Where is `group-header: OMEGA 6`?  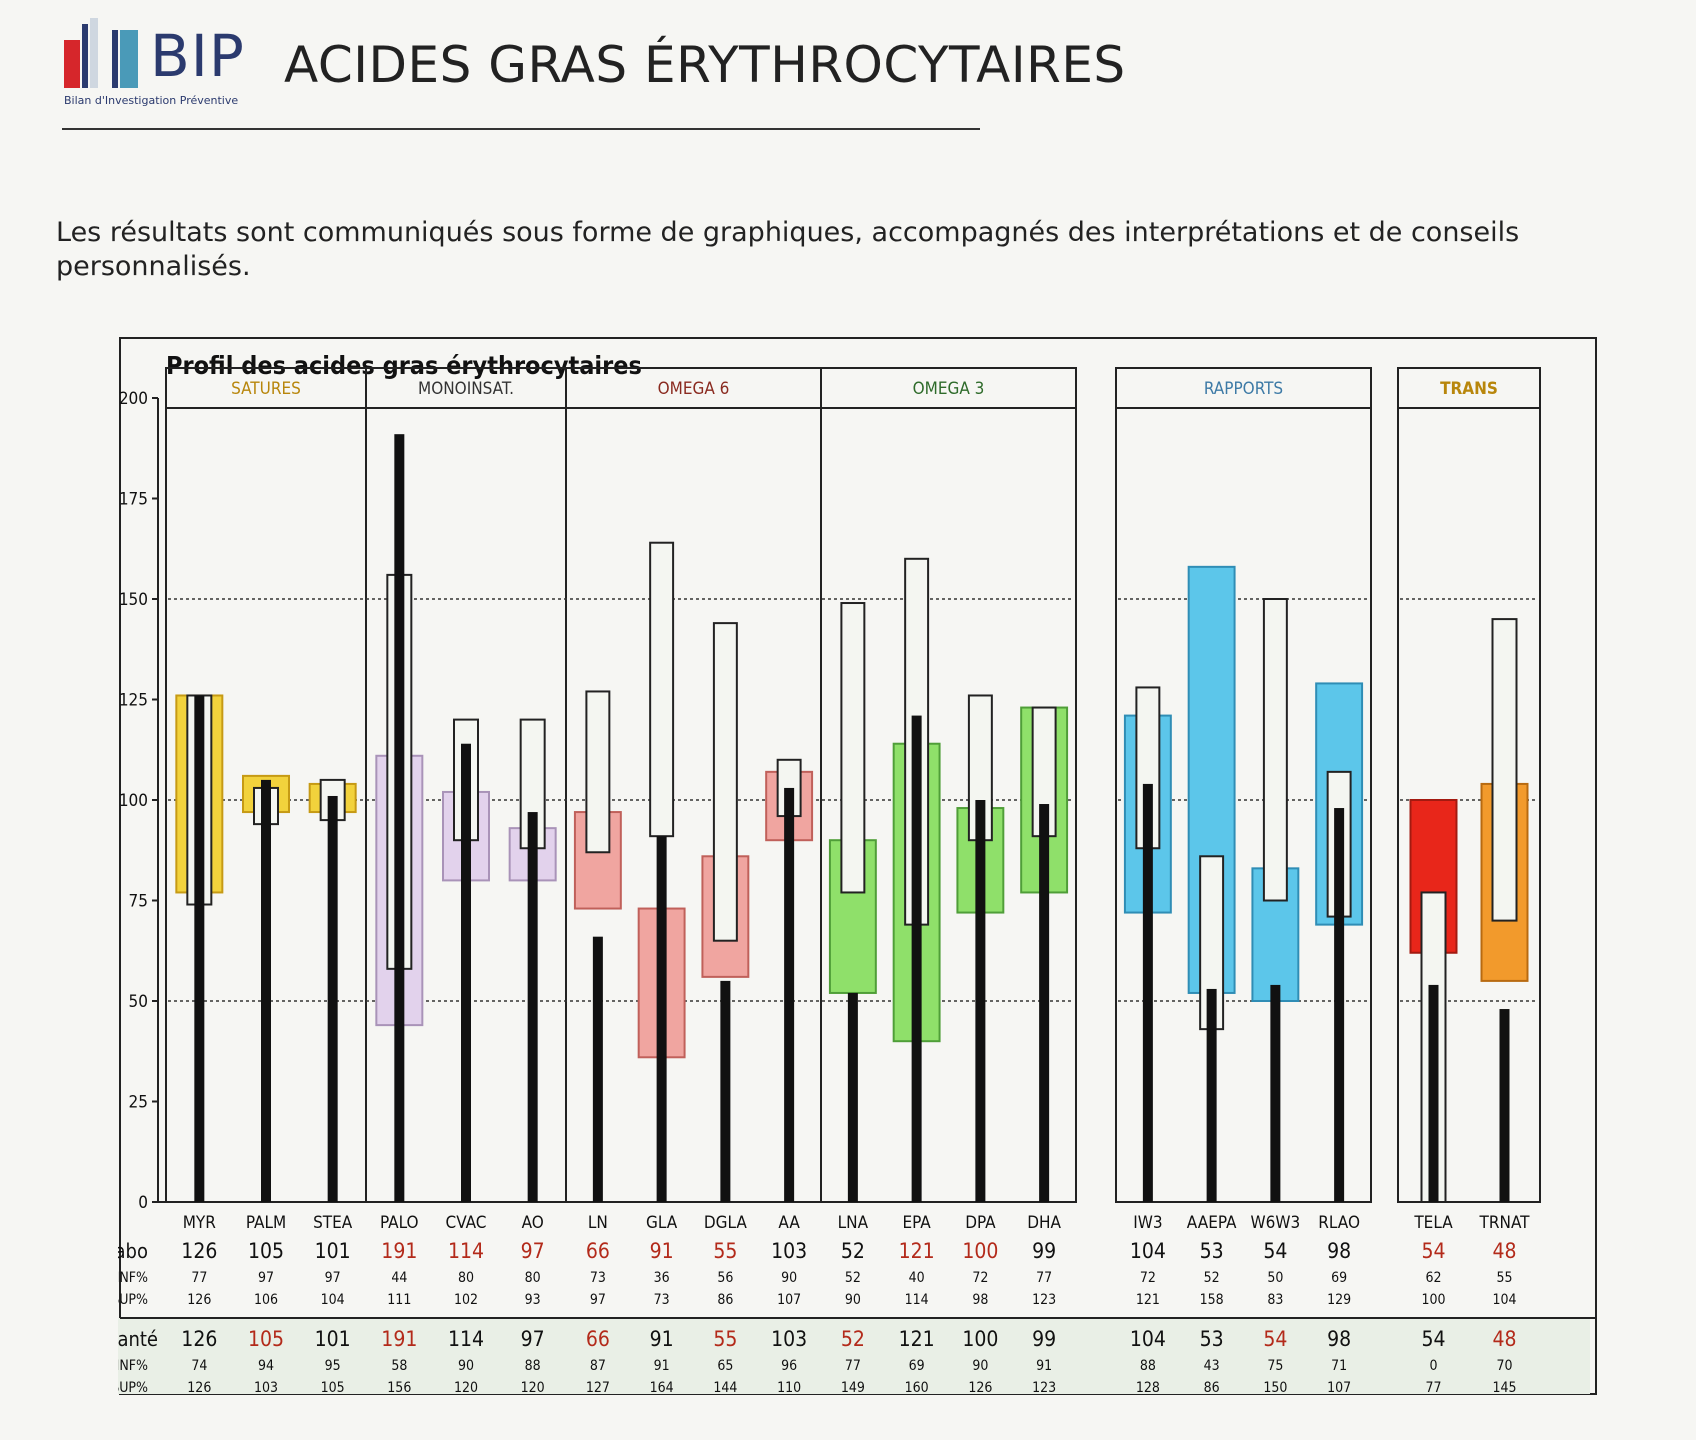
group-header: OMEGA 6 is located at coordinates (694, 389).